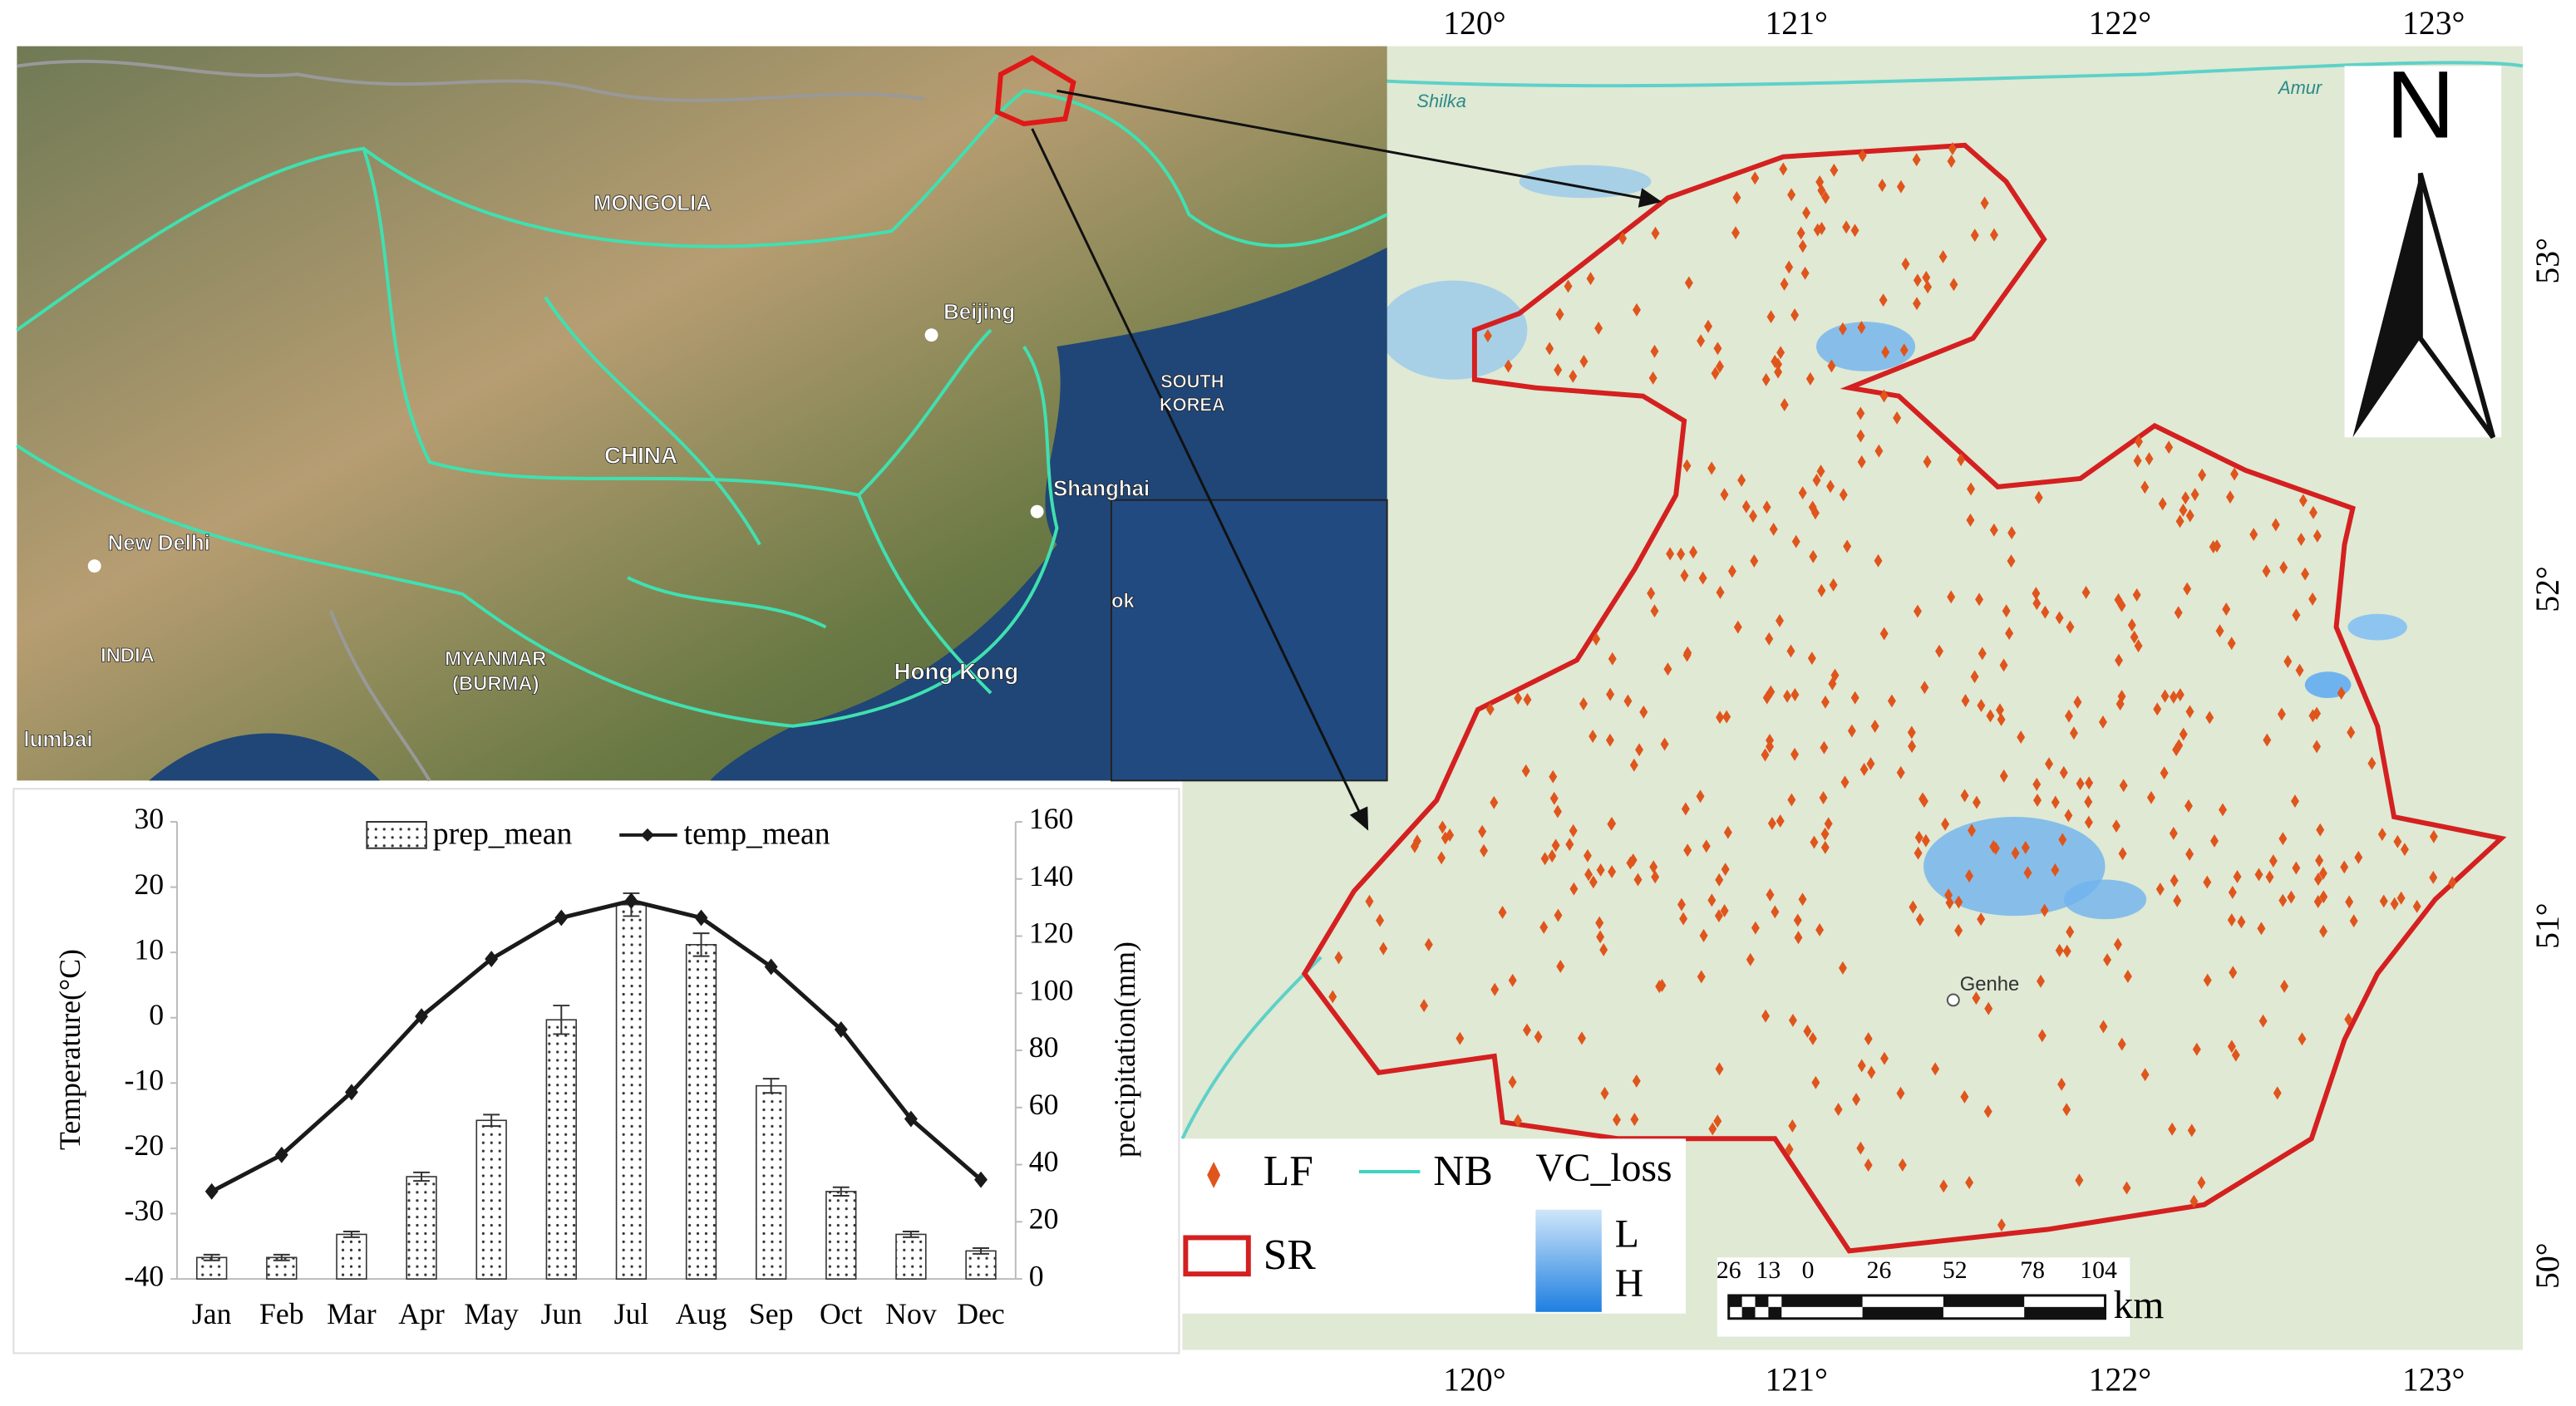 The image size is (2576, 1406). I want to click on place-label: CHINA, so click(640, 455).